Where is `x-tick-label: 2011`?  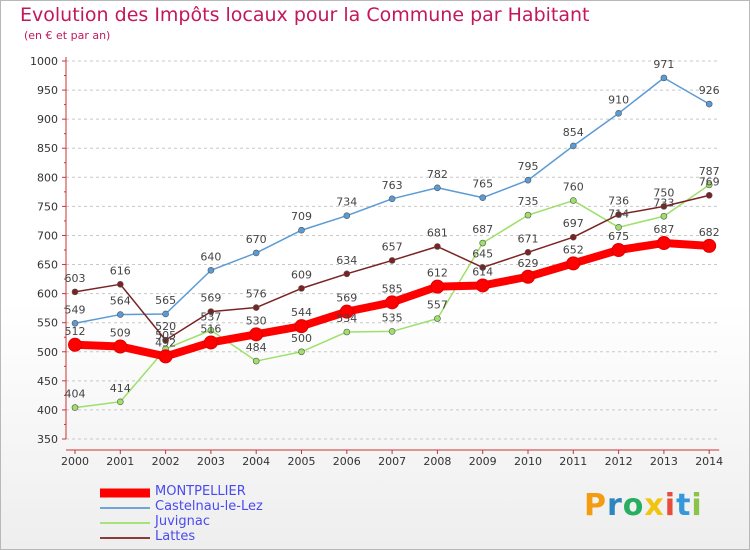
x-tick-label: 2011 is located at coordinates (573, 461).